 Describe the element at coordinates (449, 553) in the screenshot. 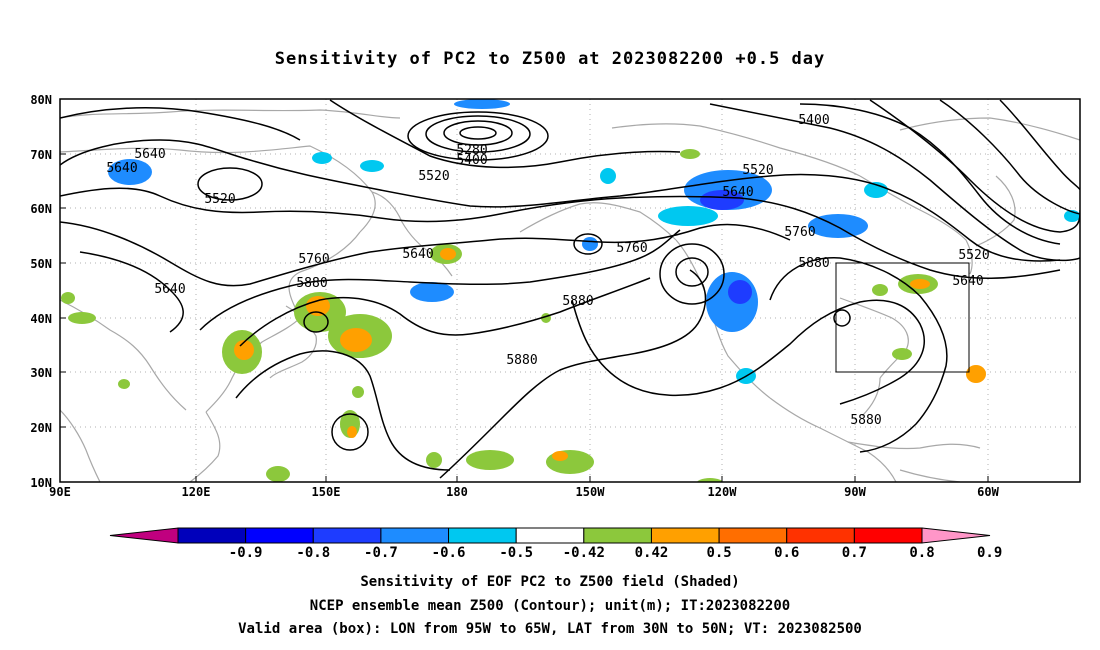

I see `colorbar-tick-label: -0.6` at that location.